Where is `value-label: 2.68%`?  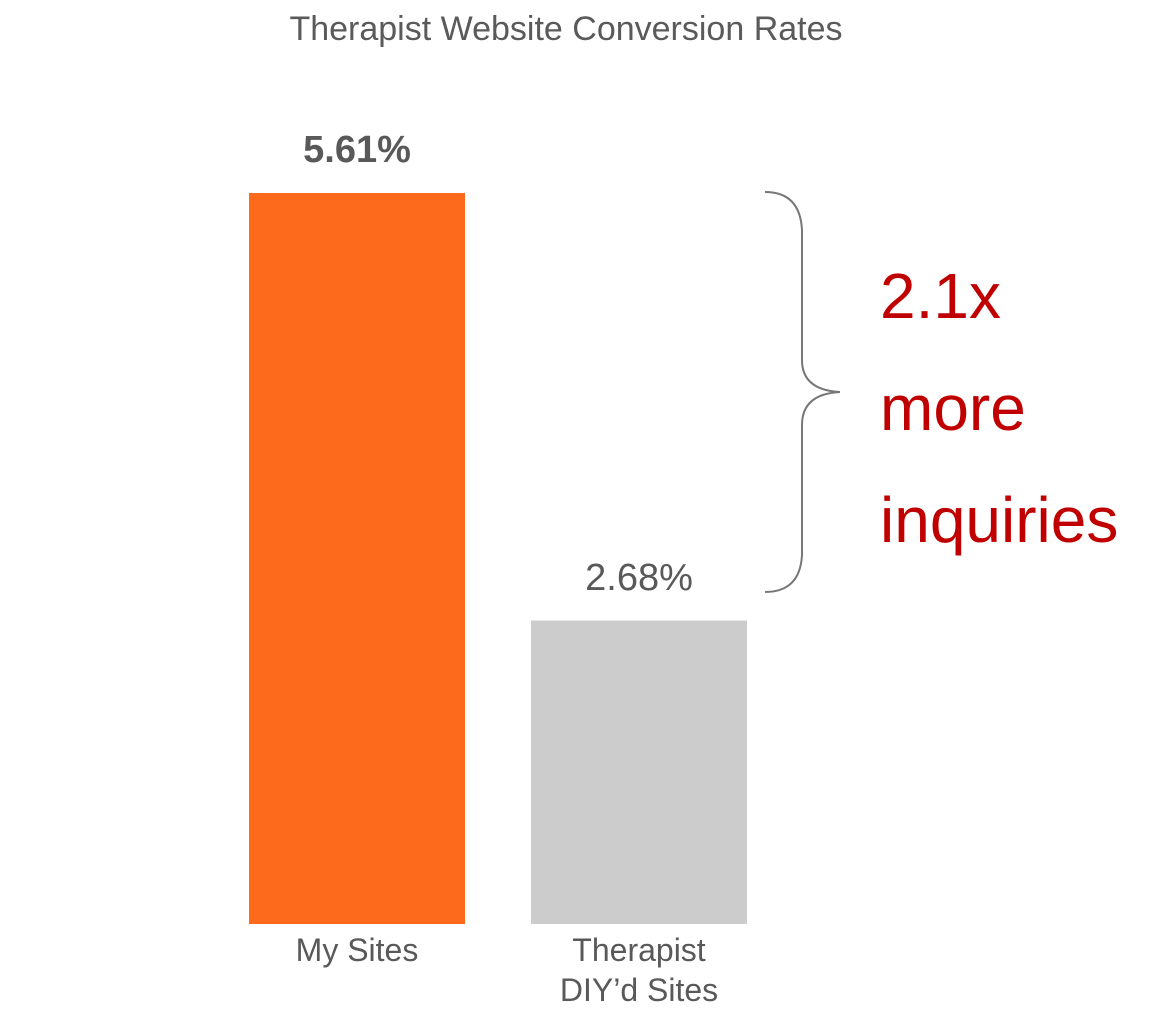 value-label: 2.68% is located at coordinates (639, 577).